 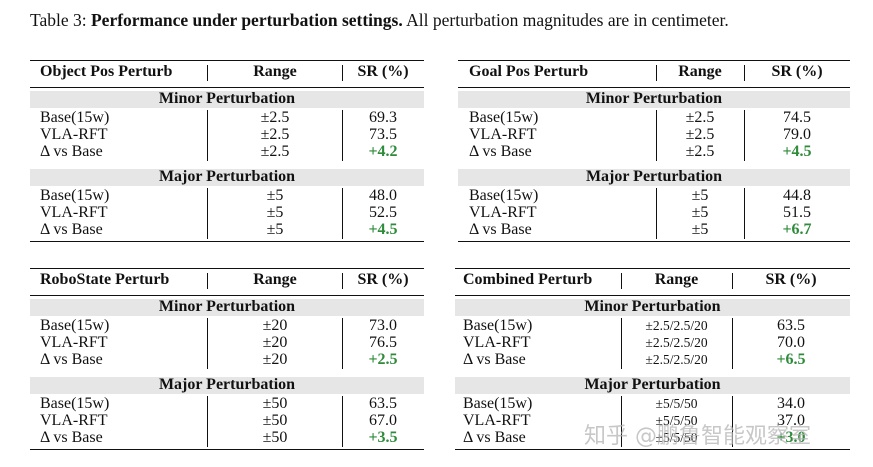 What do you see at coordinates (227, 195) in the screenshot?
I see `table-row: Base(15w) ±5 48.0` at bounding box center [227, 195].